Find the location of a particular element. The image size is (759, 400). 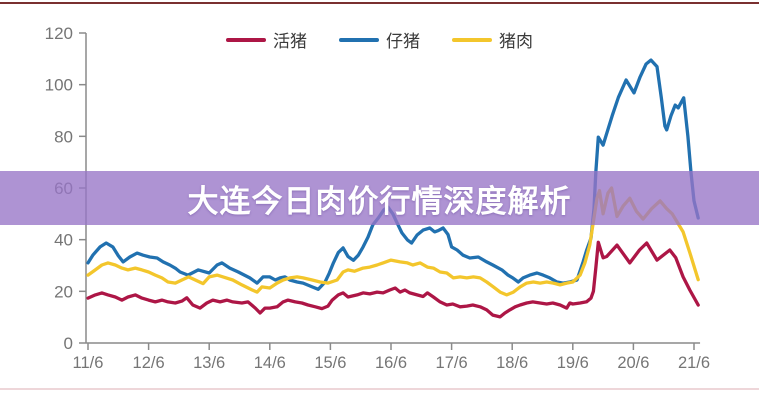

legend-label-live-pig: 活猪 is located at coordinates (290, 42).